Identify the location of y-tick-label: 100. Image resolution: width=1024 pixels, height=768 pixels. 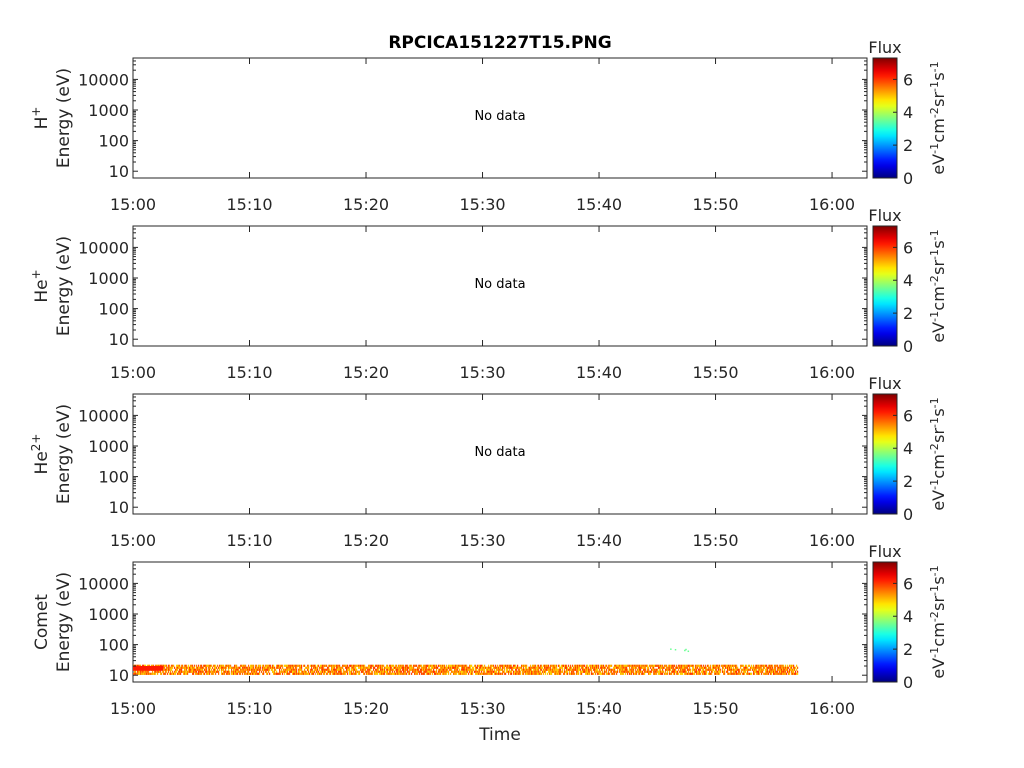
(113, 477).